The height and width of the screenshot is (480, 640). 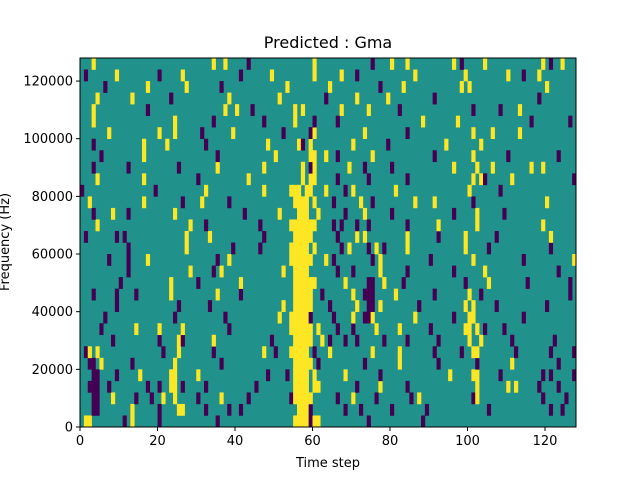 What do you see at coordinates (52, 255) in the screenshot?
I see `y-tick-label: 60000` at bounding box center [52, 255].